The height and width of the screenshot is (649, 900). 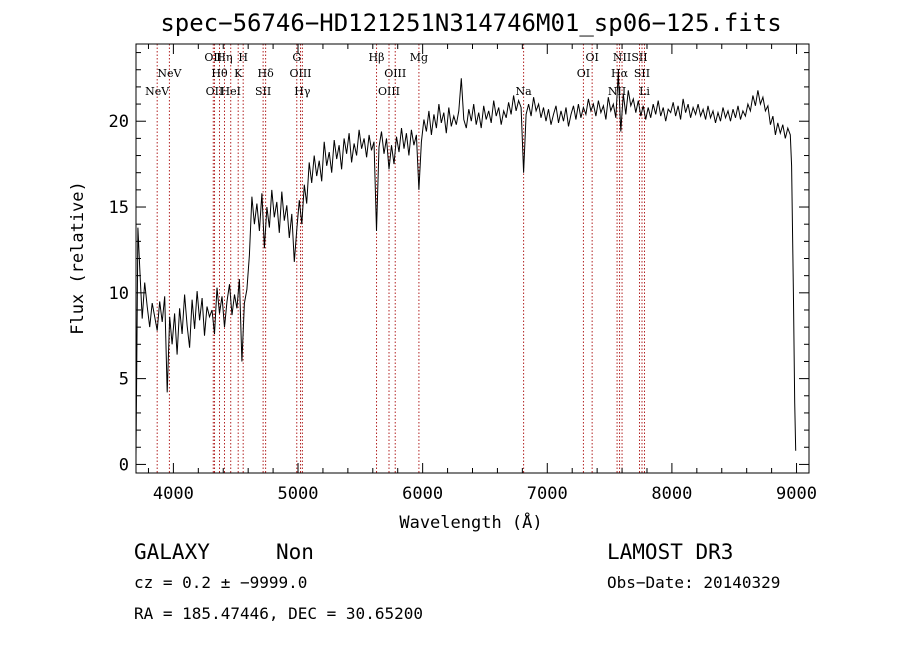 What do you see at coordinates (470, 522) in the screenshot?
I see `x-axis-label: Wavelength (Å)` at bounding box center [470, 522].